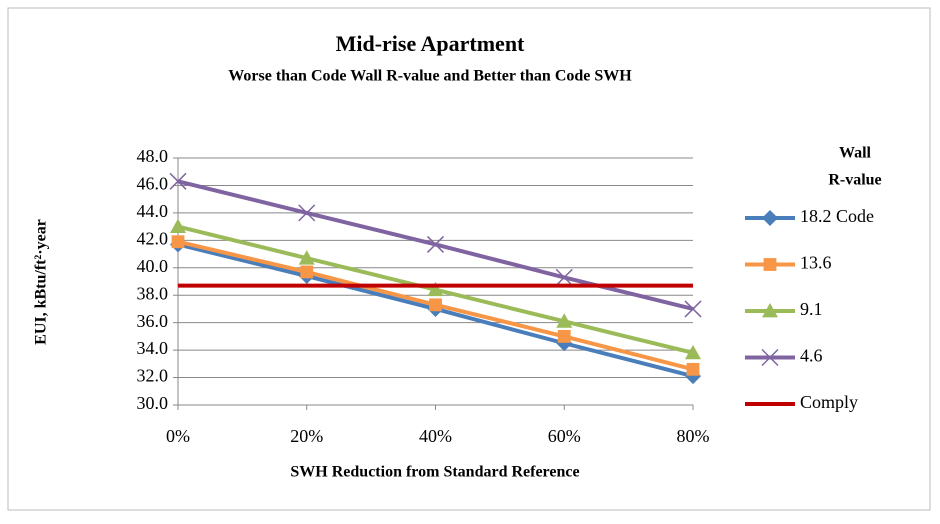 The width and height of the screenshot is (940, 524). I want to click on legend-label: 9.1, so click(811, 309).